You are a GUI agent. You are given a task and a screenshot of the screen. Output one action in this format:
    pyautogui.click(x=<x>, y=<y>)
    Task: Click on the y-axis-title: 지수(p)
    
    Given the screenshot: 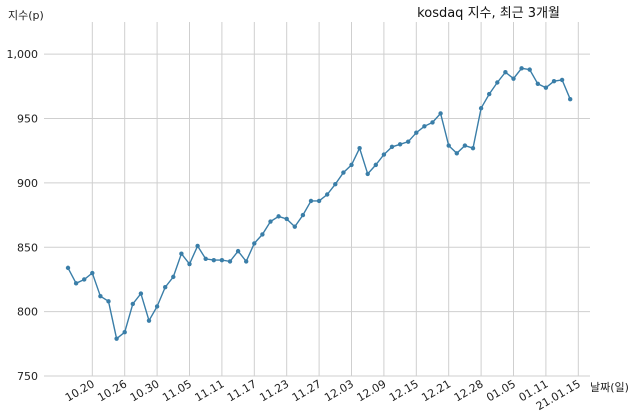 What is the action you would take?
    pyautogui.click(x=26, y=15)
    